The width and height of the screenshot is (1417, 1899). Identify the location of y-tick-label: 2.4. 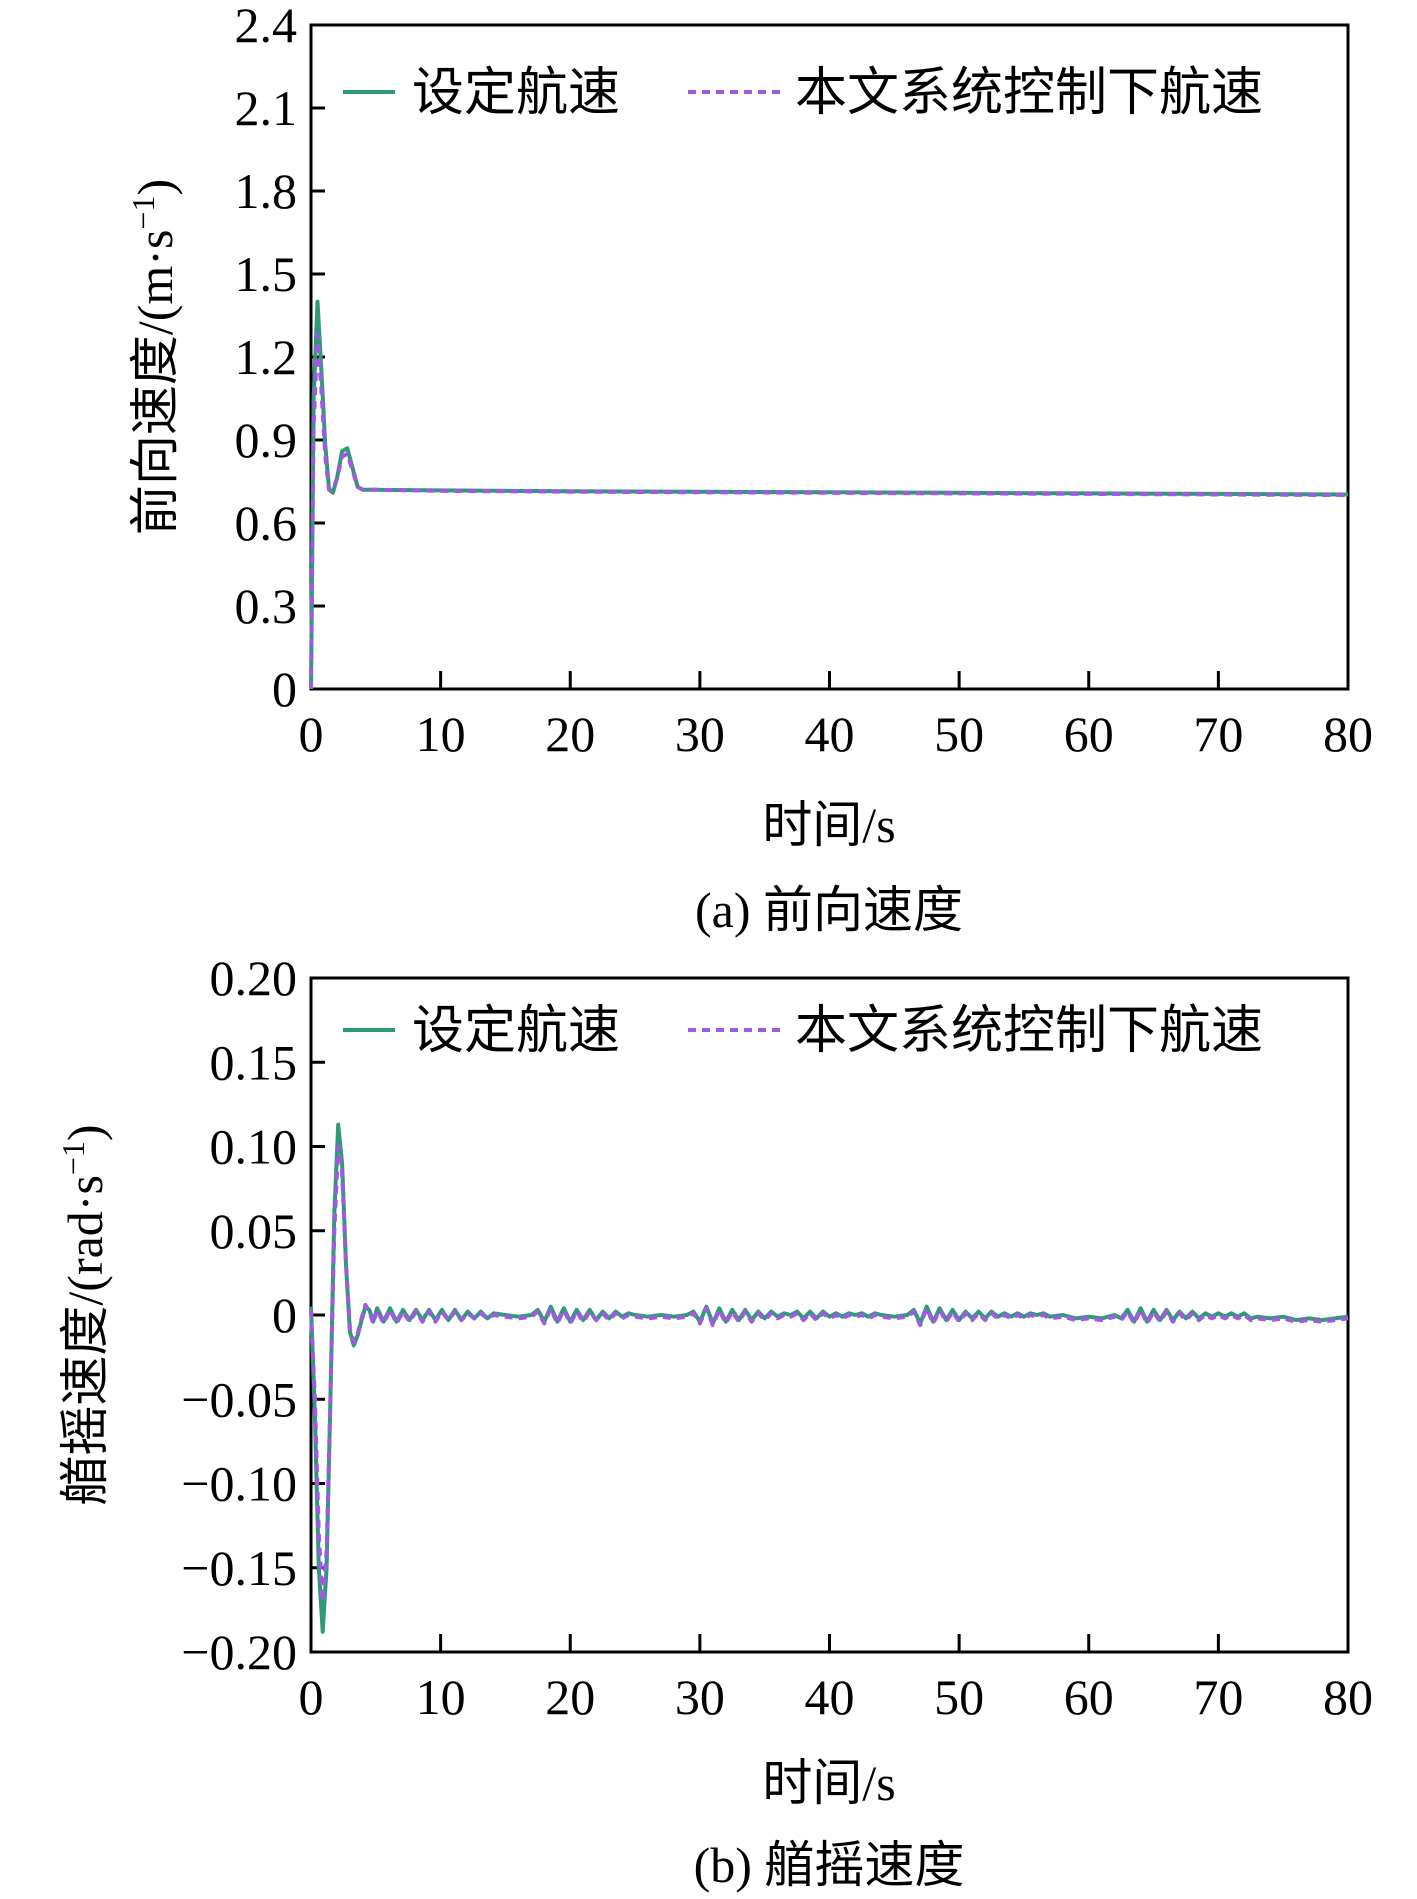
(266, 26).